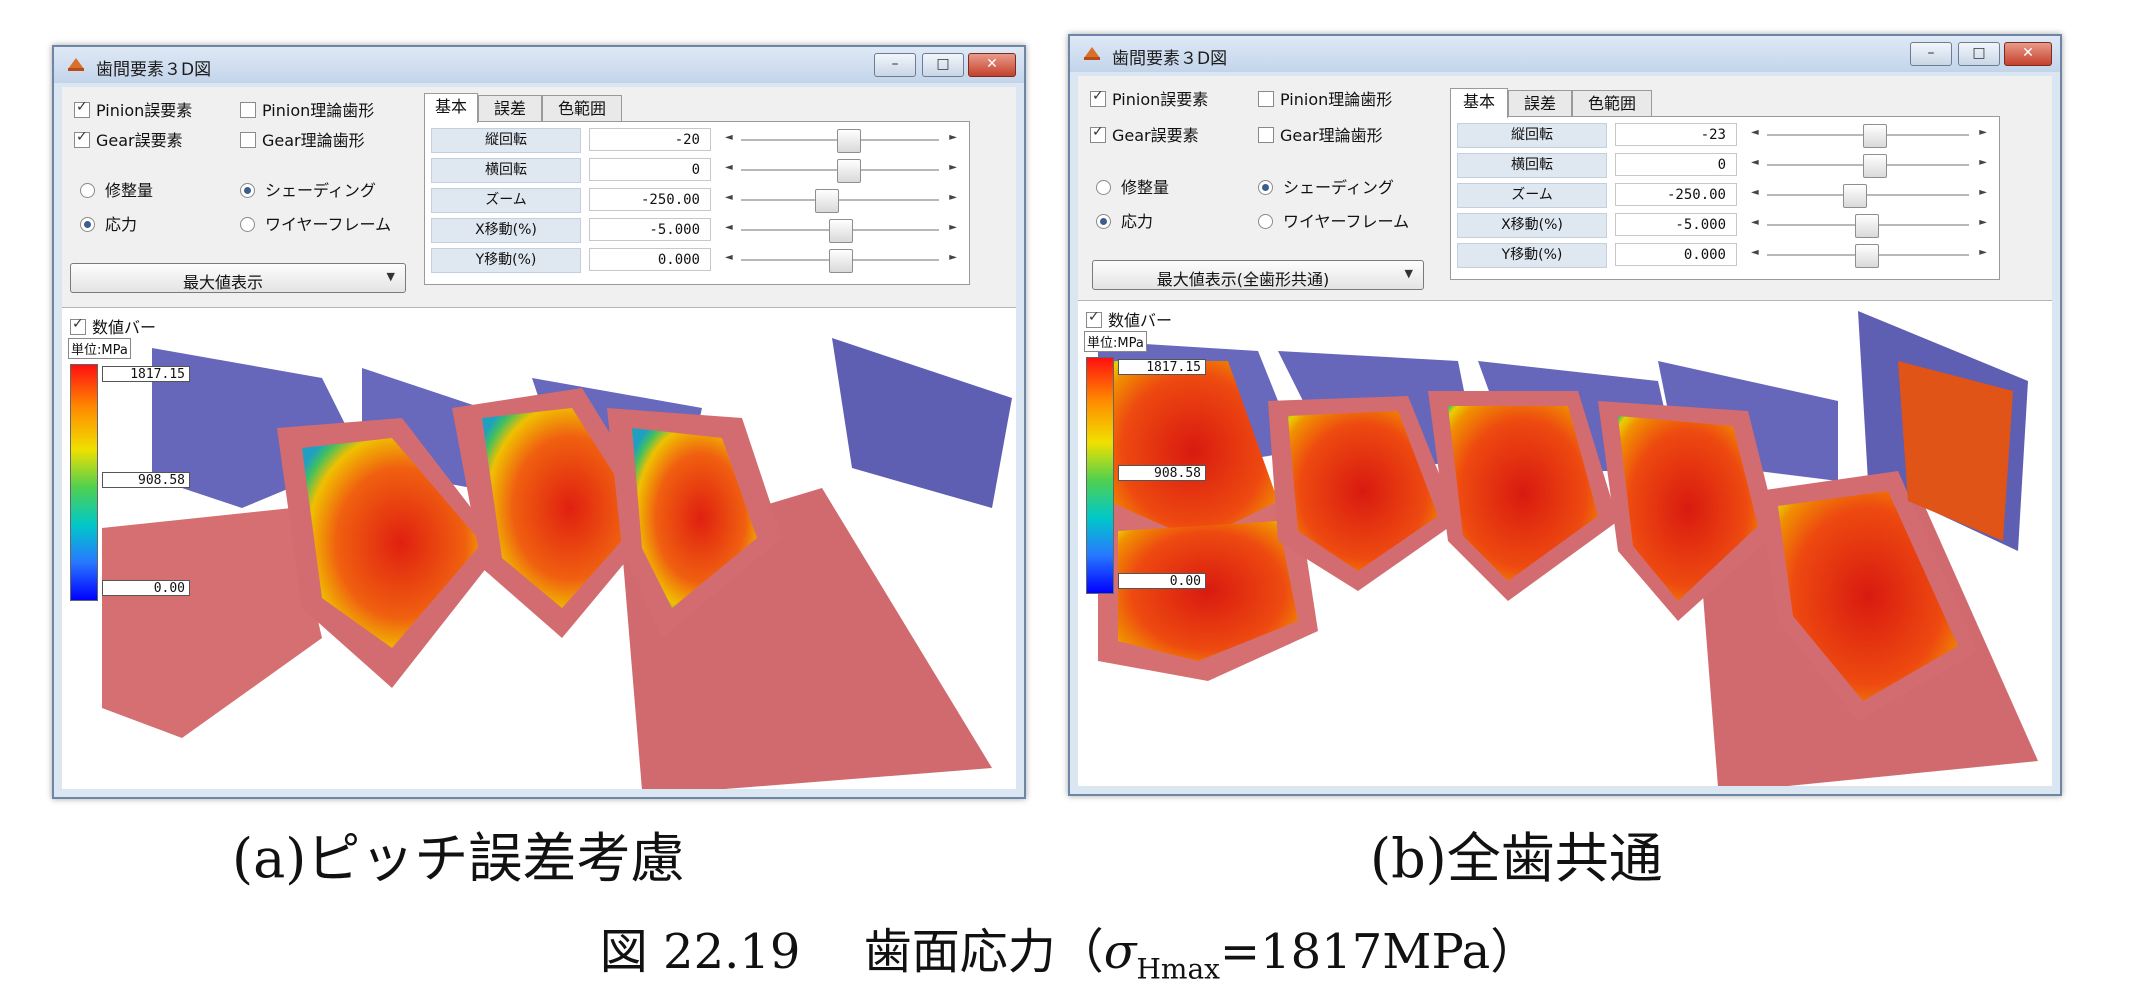 This screenshot has width=2138, height=1000. What do you see at coordinates (76, 64) in the screenshot?
I see `app-icon` at bounding box center [76, 64].